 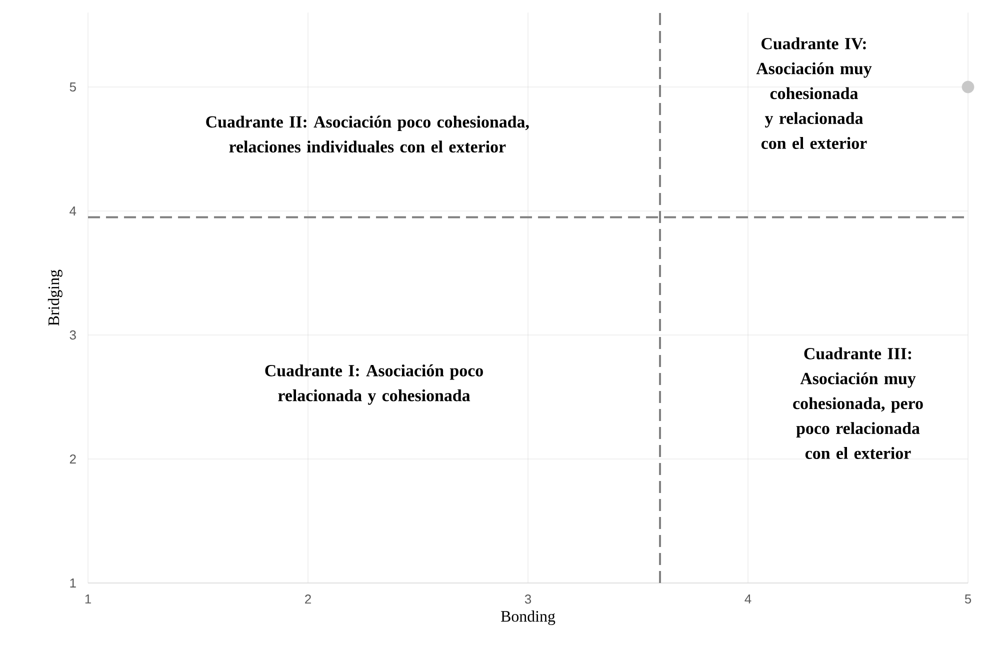 I want to click on annotation: Cuadrante II: Asociación poco cohesionada, relaciones individuales con el exterior, so click(x=367, y=134).